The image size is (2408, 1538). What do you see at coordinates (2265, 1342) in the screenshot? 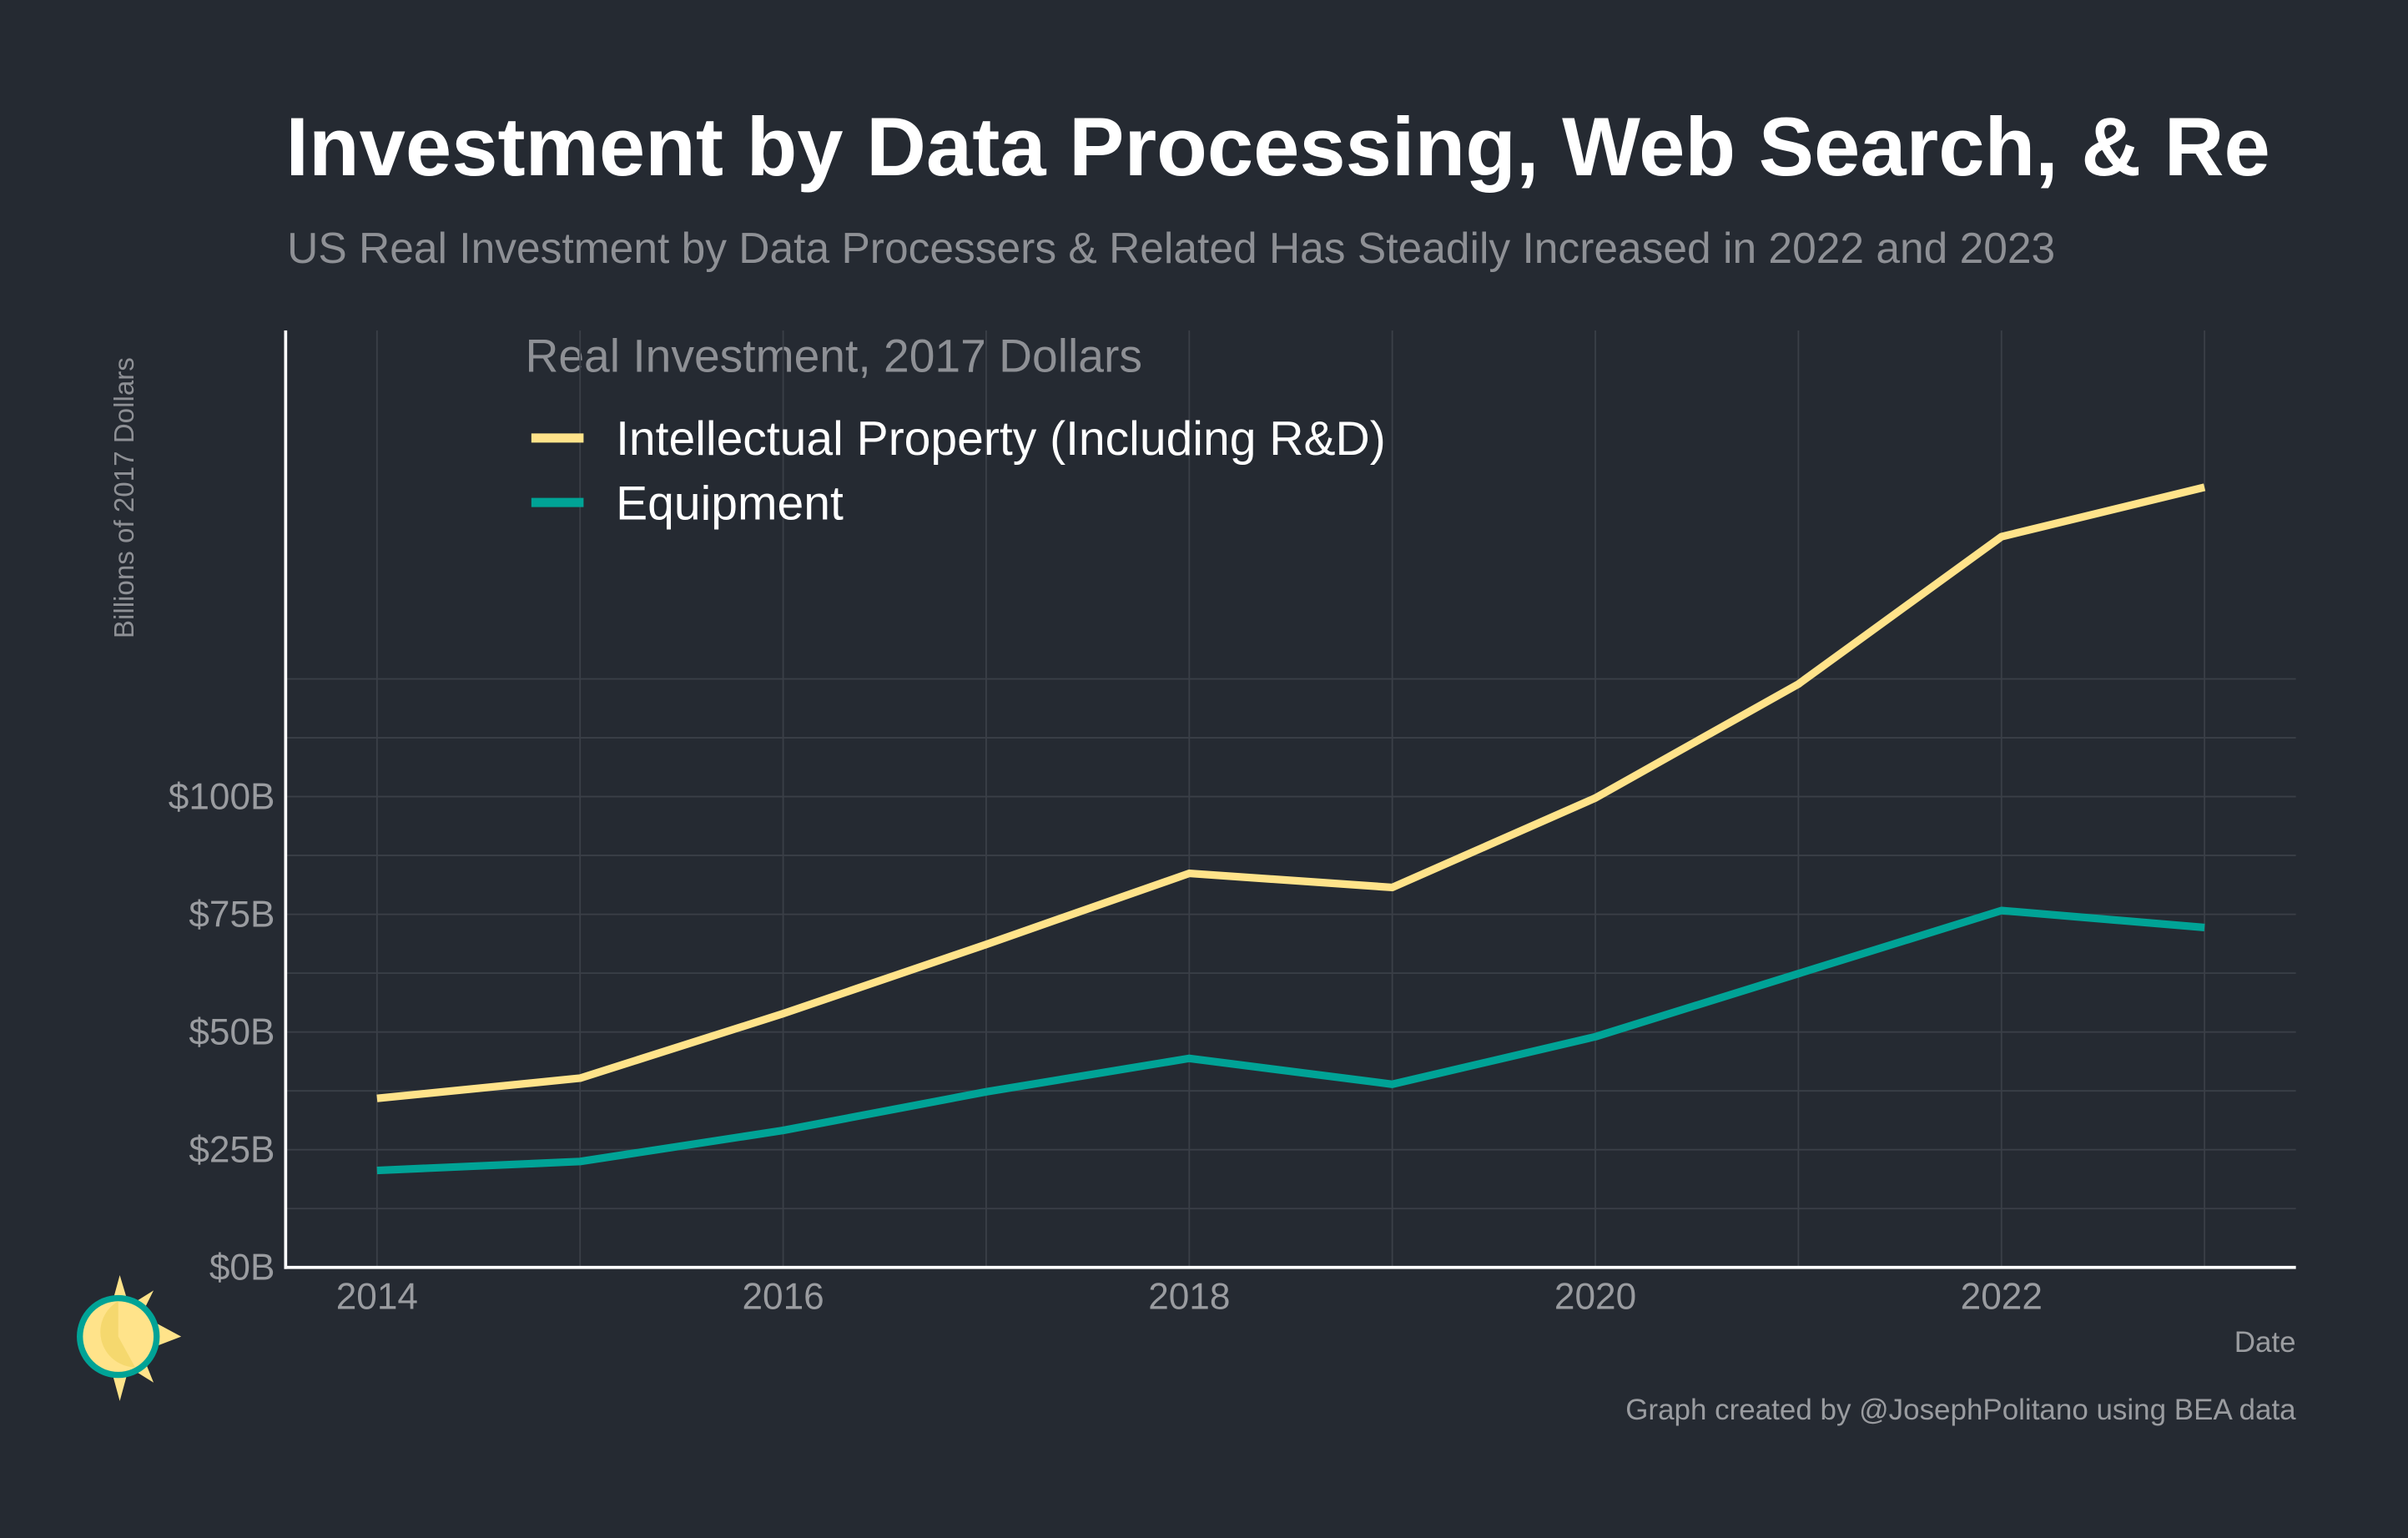
I see `x-axis-label: Date` at bounding box center [2265, 1342].